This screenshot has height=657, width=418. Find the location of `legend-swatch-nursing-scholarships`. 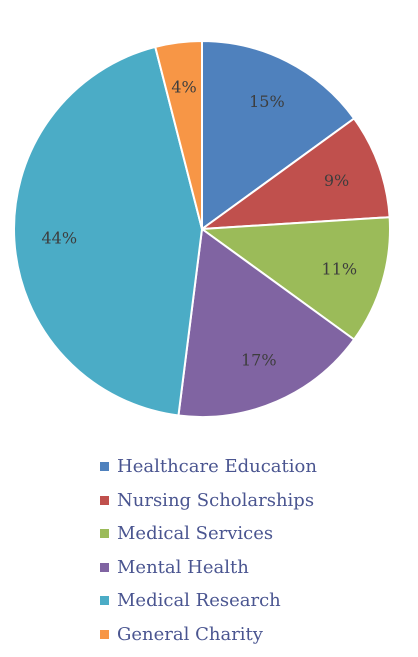

legend-swatch-nursing-scholarships is located at coordinates (104, 500).